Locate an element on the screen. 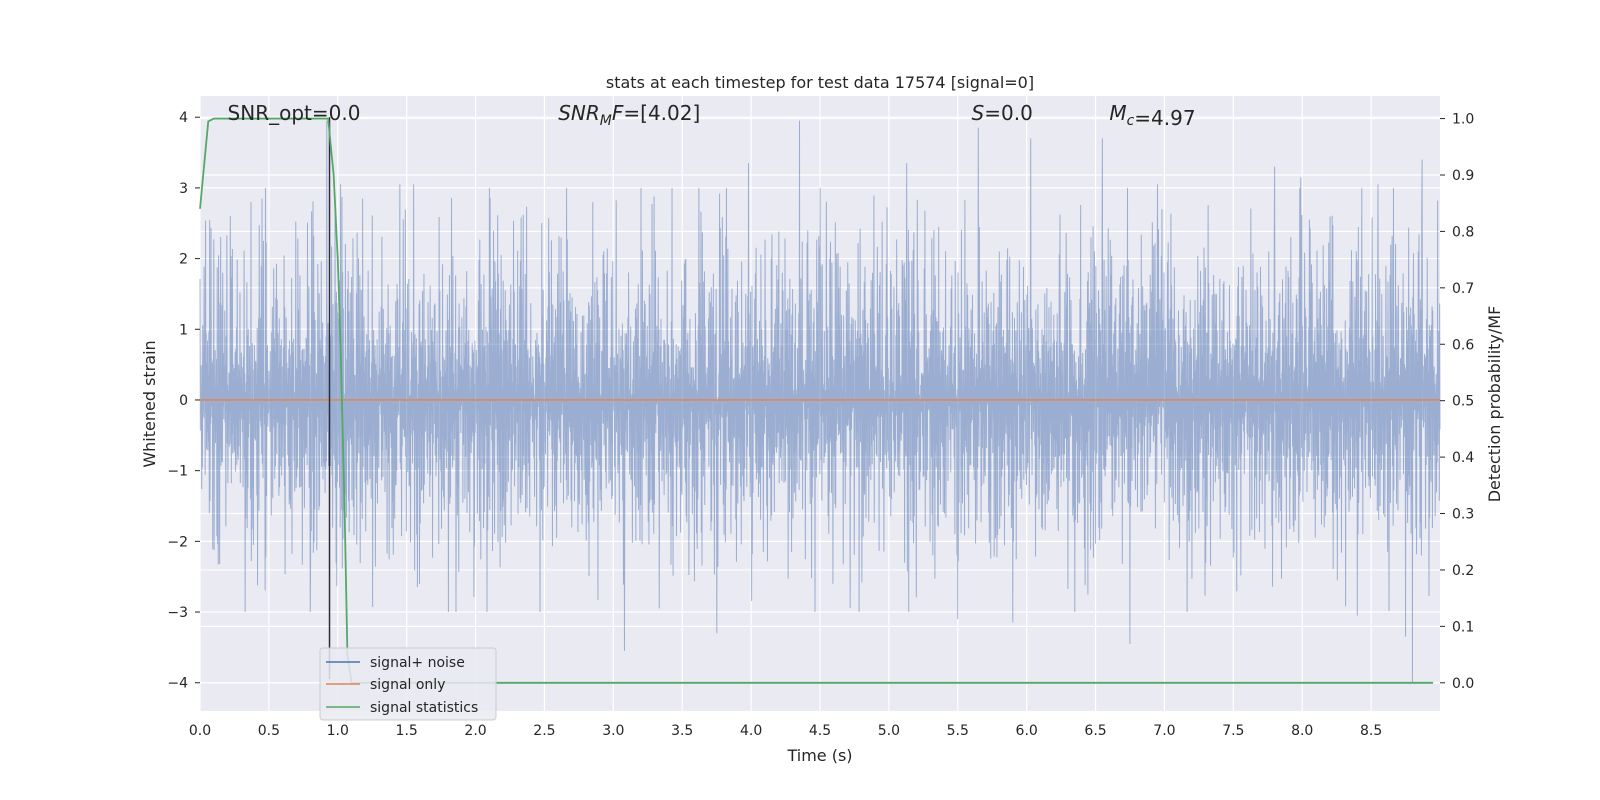 This screenshot has height=800, width=1600. x-tick-label: 8.0 is located at coordinates (1302, 731).